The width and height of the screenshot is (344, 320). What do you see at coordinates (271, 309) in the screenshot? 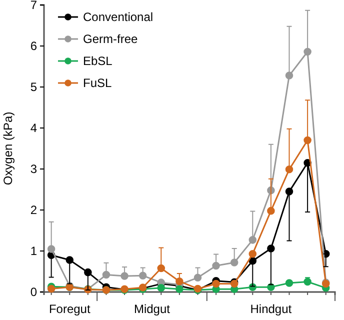
I see `text: Hindgut` at bounding box center [271, 309].